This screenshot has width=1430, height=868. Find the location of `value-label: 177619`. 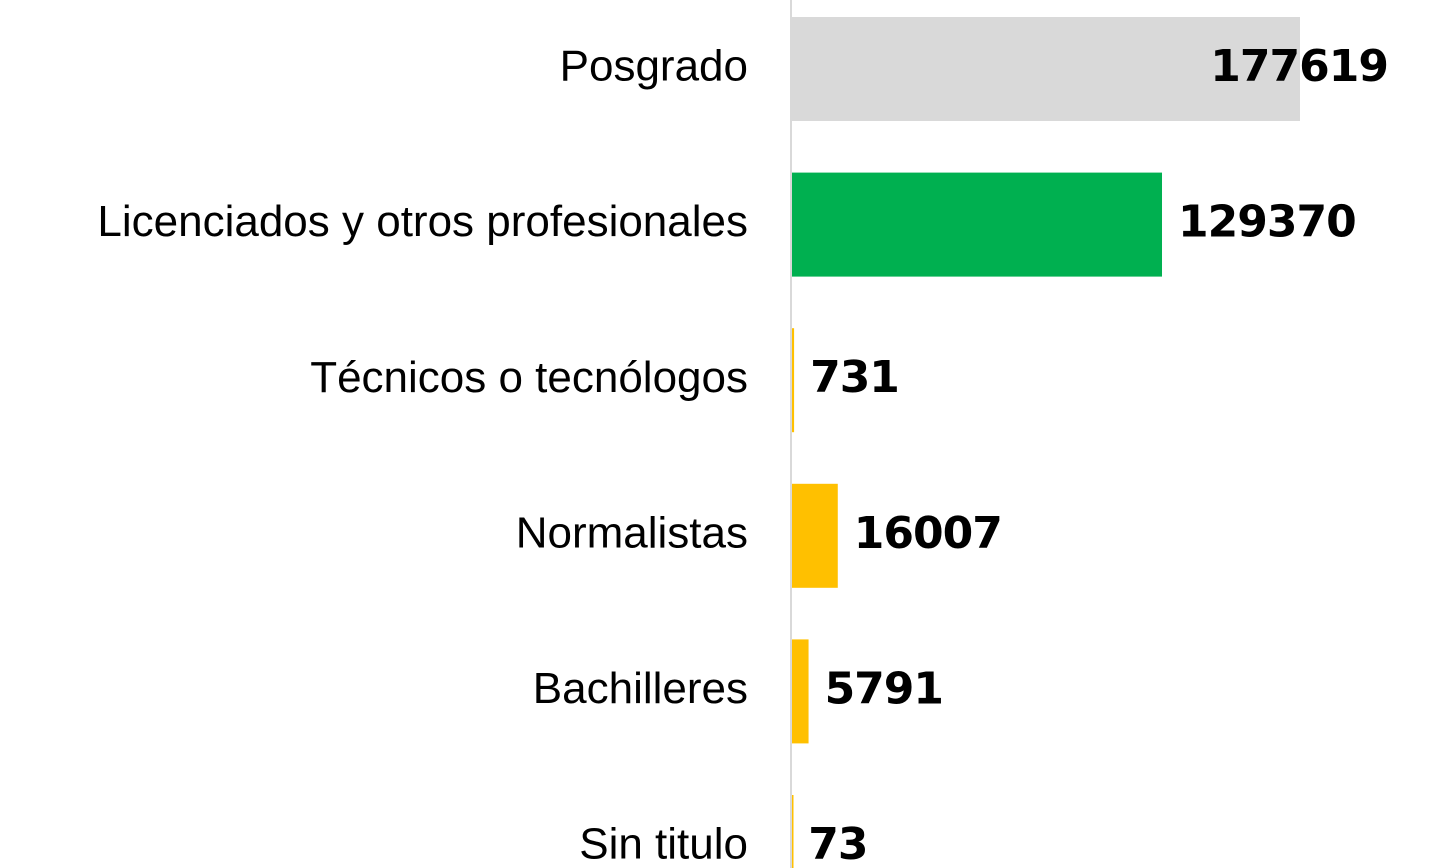

value-label: 177619 is located at coordinates (1299, 66).